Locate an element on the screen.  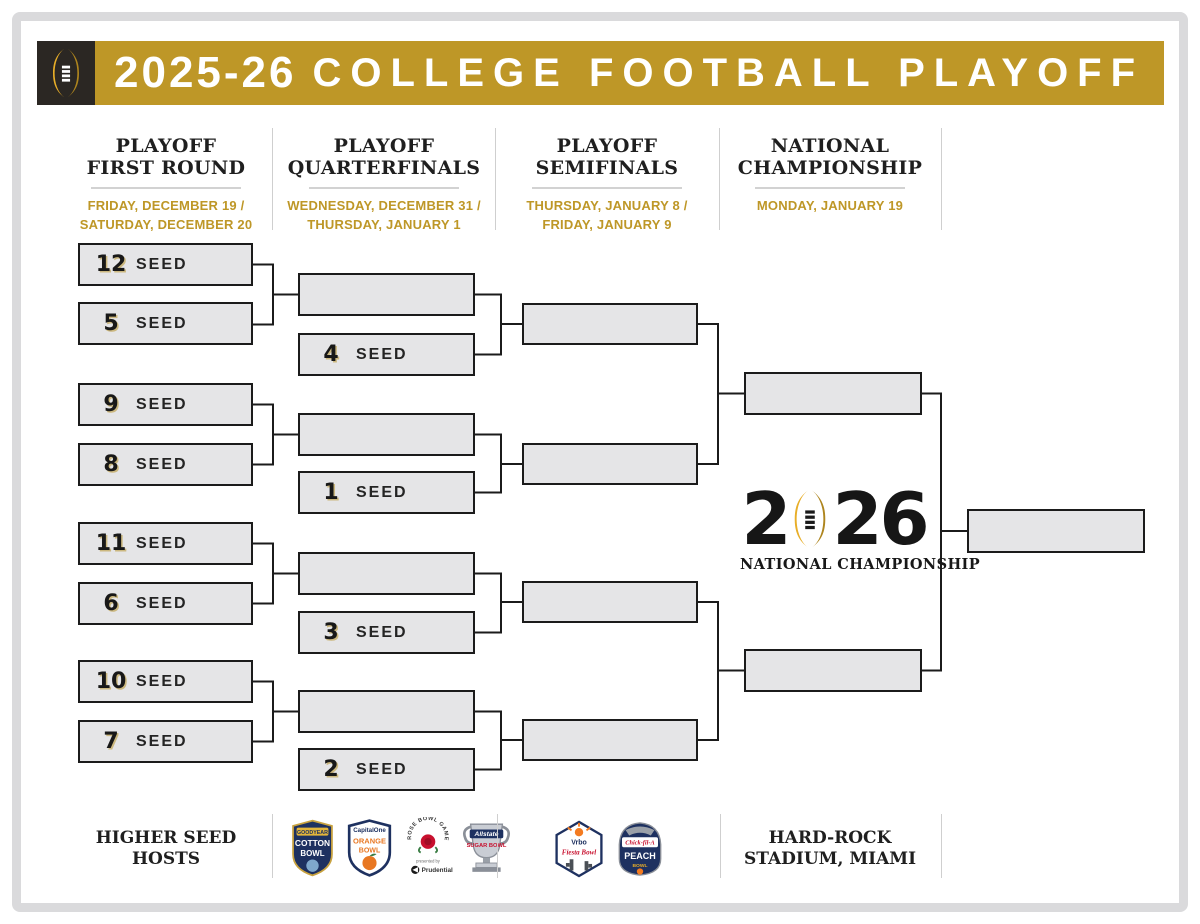
bracket-slot-seed-11: 11 SEED is located at coordinates (165, 543).